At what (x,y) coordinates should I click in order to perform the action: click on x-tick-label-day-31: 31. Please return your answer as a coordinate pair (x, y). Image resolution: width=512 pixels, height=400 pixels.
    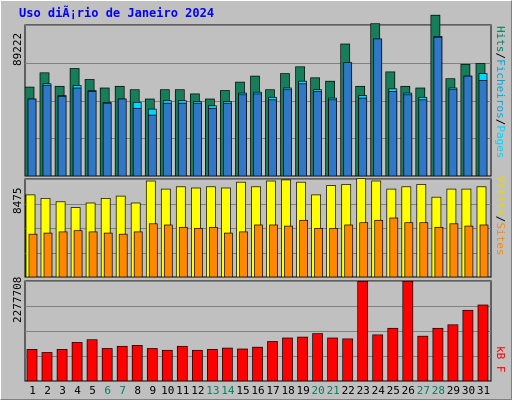
    Looking at the image, I should click on (483, 390).